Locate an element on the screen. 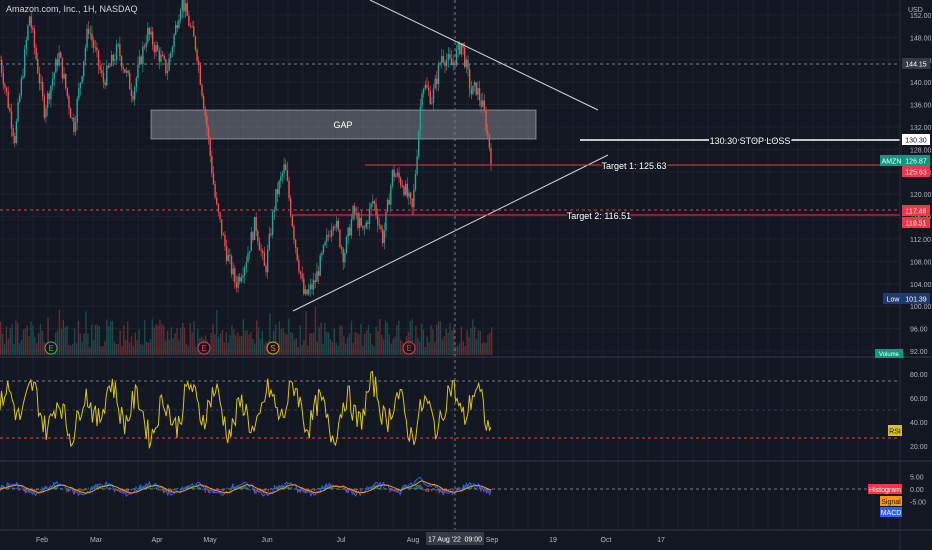  symbol-title: Amazon.com, Inc., 1H, NASDAQ is located at coordinates (72, 9).